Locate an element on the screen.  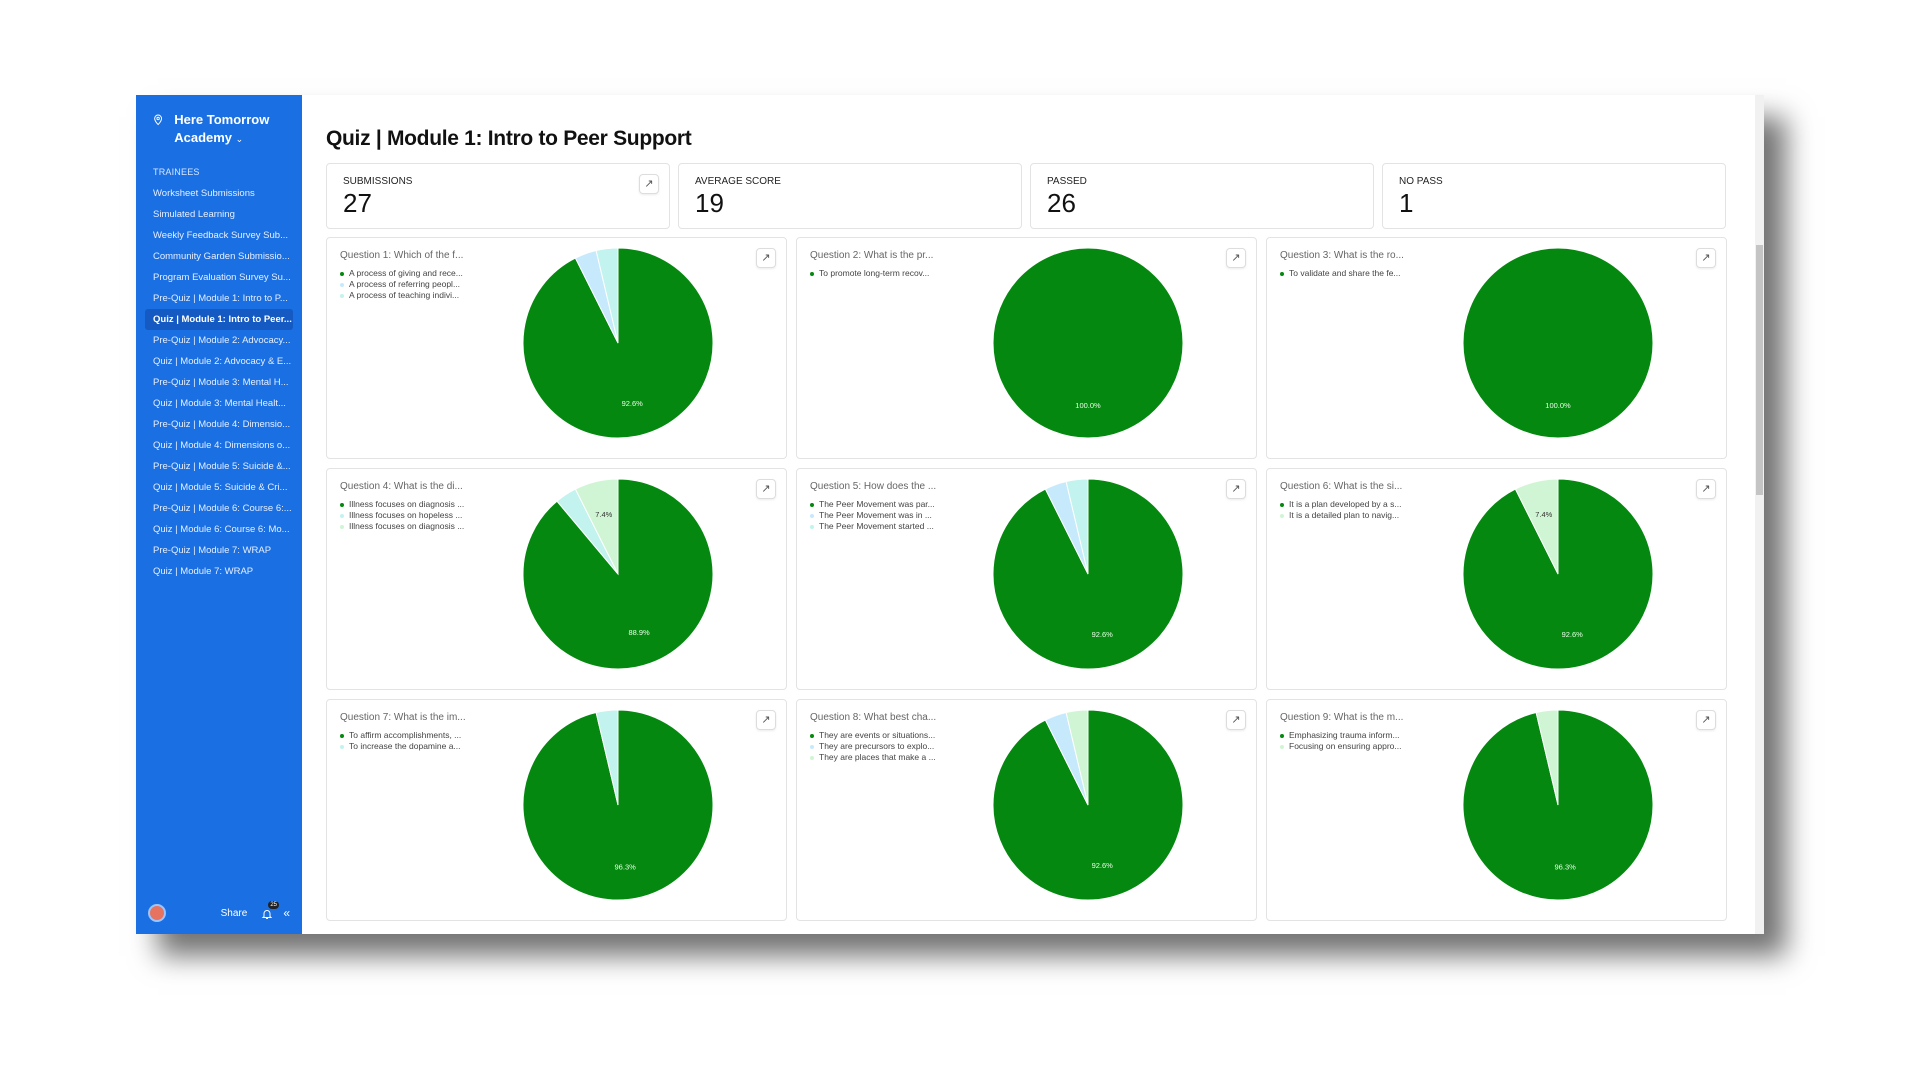
collapse-sidebar-icon: « is located at coordinates (286, 913).